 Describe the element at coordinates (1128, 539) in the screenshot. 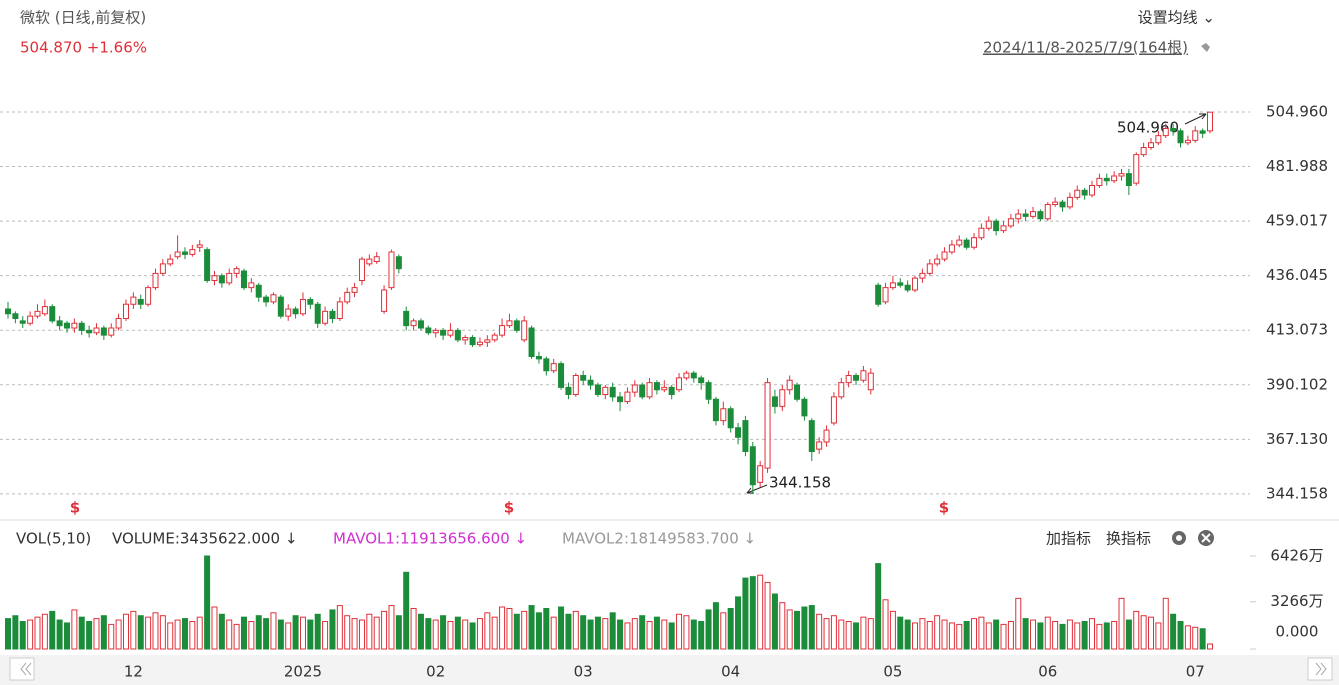

I see `switch-indicator: 换指标` at that location.